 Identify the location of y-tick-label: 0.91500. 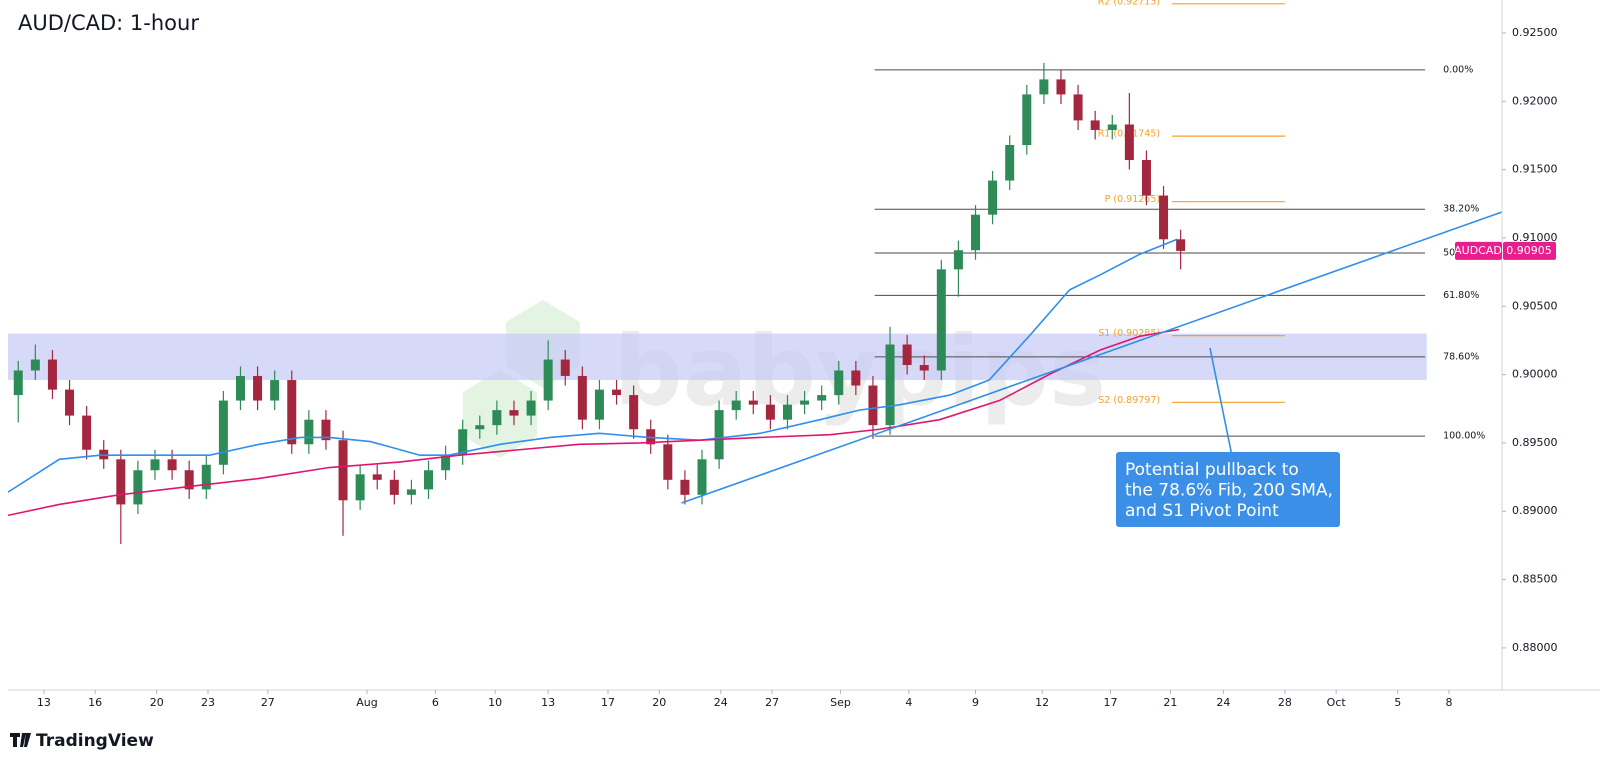
(1535, 169).